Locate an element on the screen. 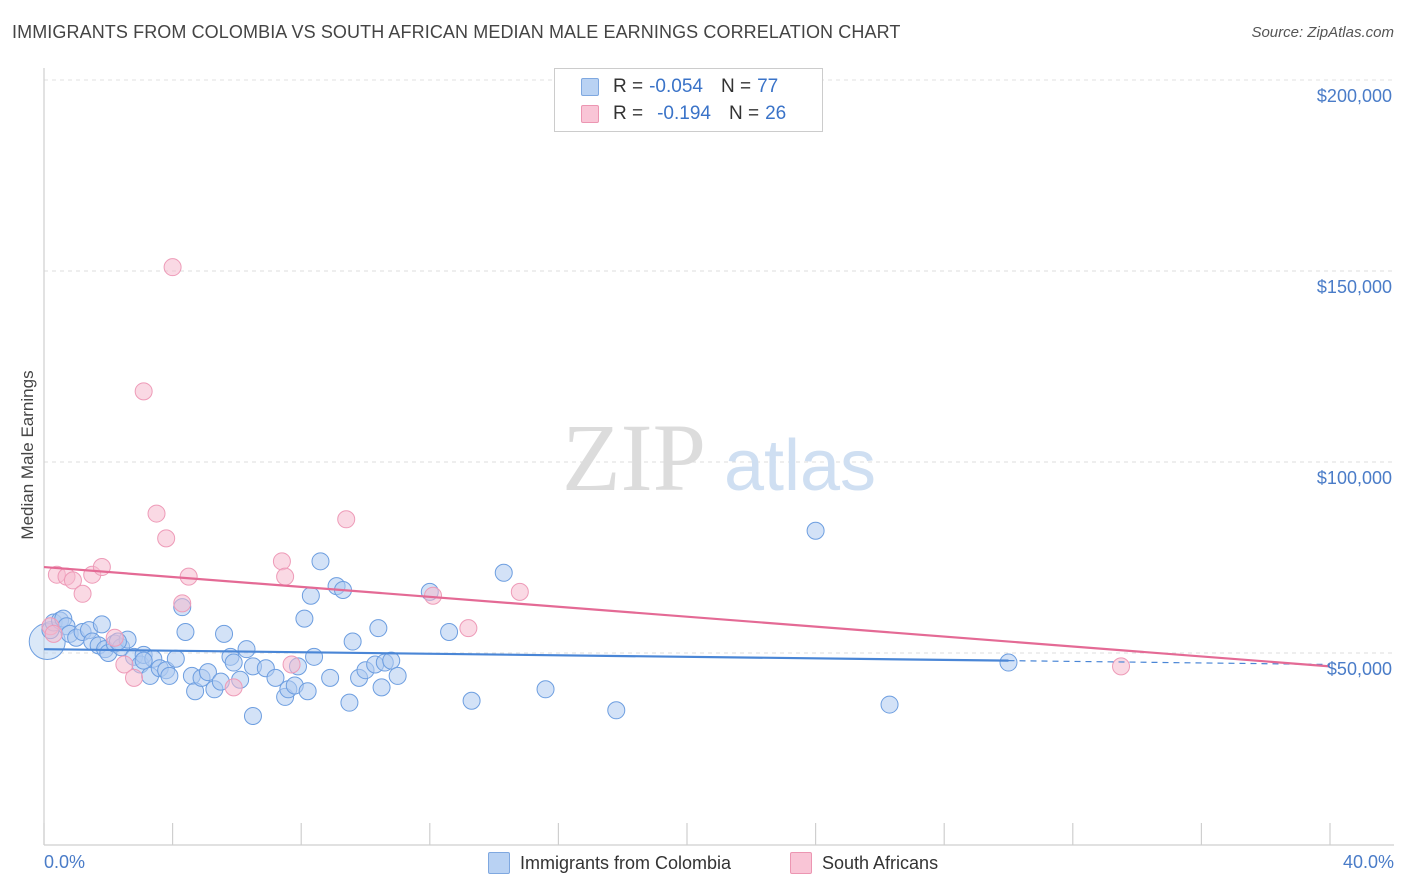  y-tick-label-50000: $50,000 is located at coordinates (1359, 669).